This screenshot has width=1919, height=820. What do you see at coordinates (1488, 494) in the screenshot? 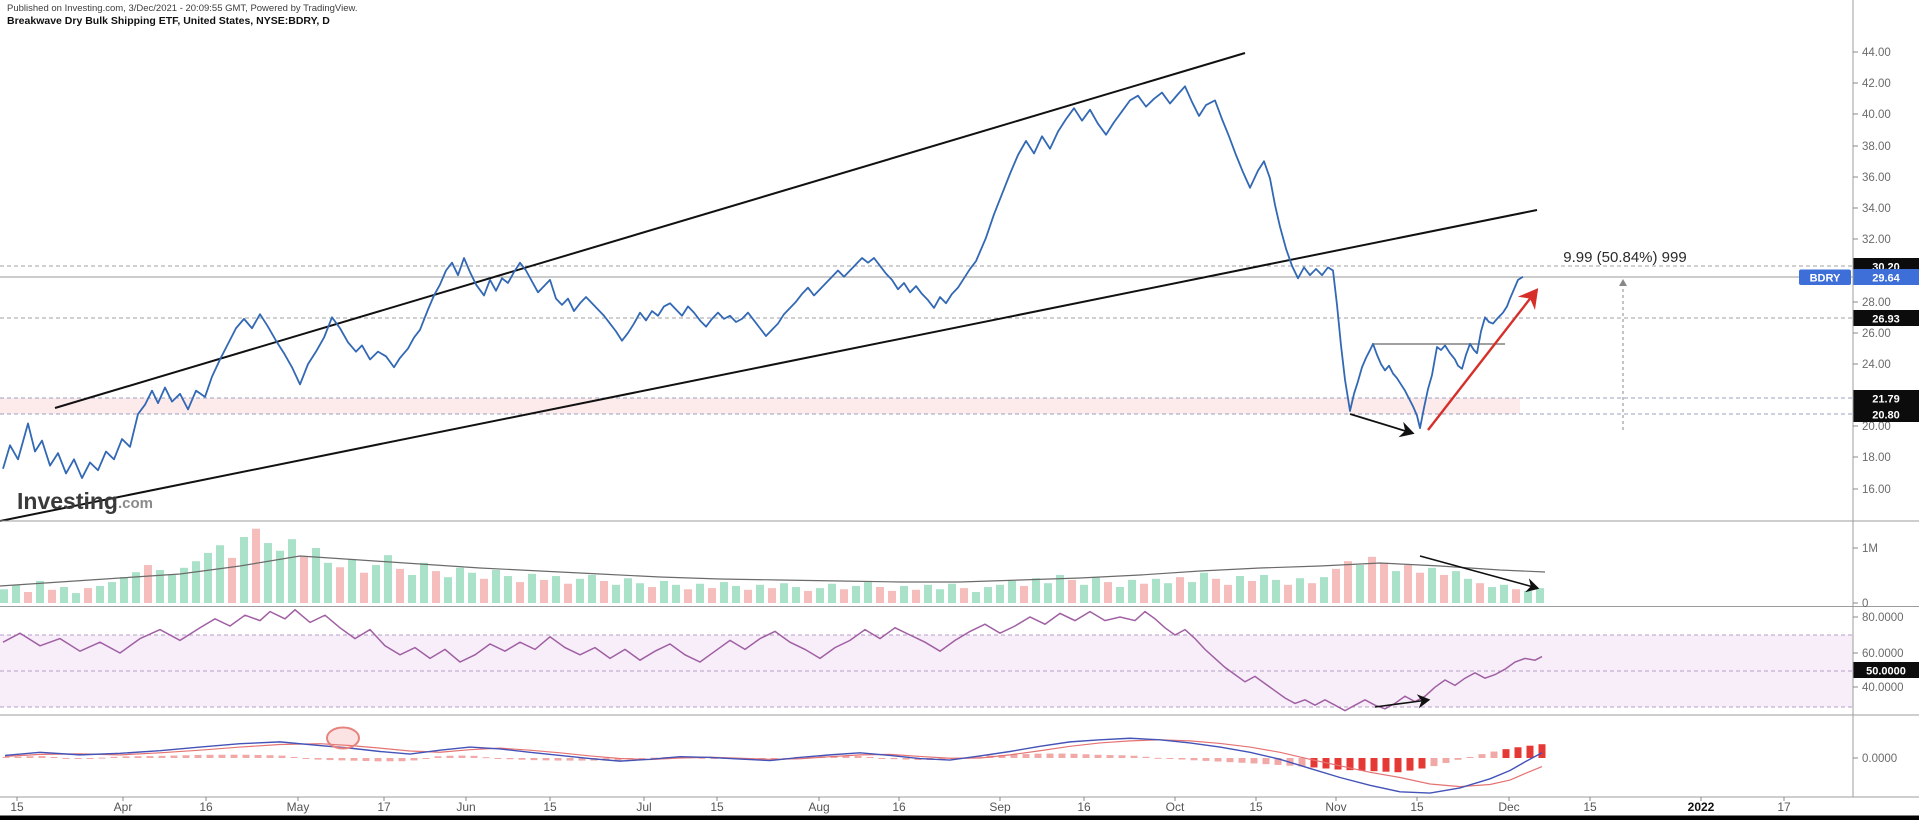
I see `arrow-annotations` at bounding box center [1488, 494].